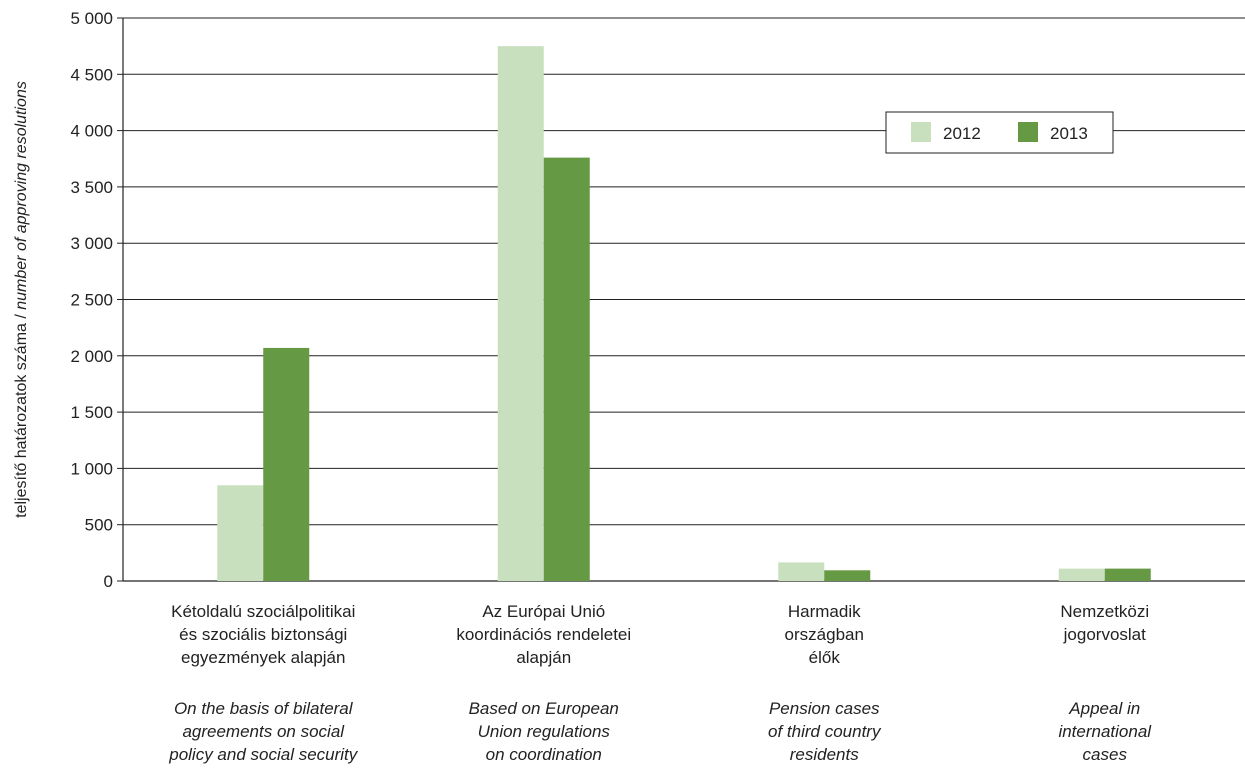 The width and height of the screenshot is (1245, 769). I want to click on category-label-english: international, so click(1105, 731).